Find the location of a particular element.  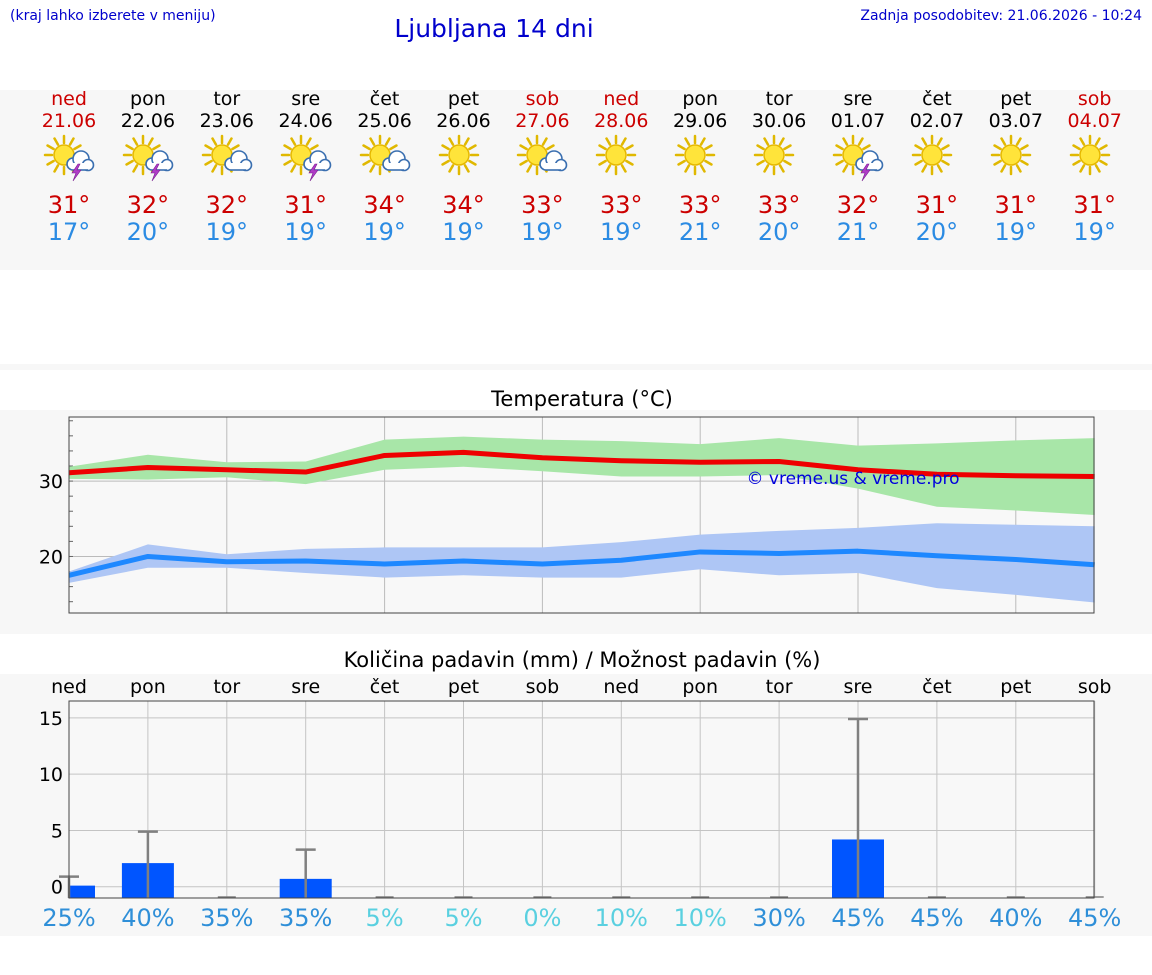

last-update: Zadnja posodobitev: 21.06.2026 - 10:24 is located at coordinates (1001, 16).